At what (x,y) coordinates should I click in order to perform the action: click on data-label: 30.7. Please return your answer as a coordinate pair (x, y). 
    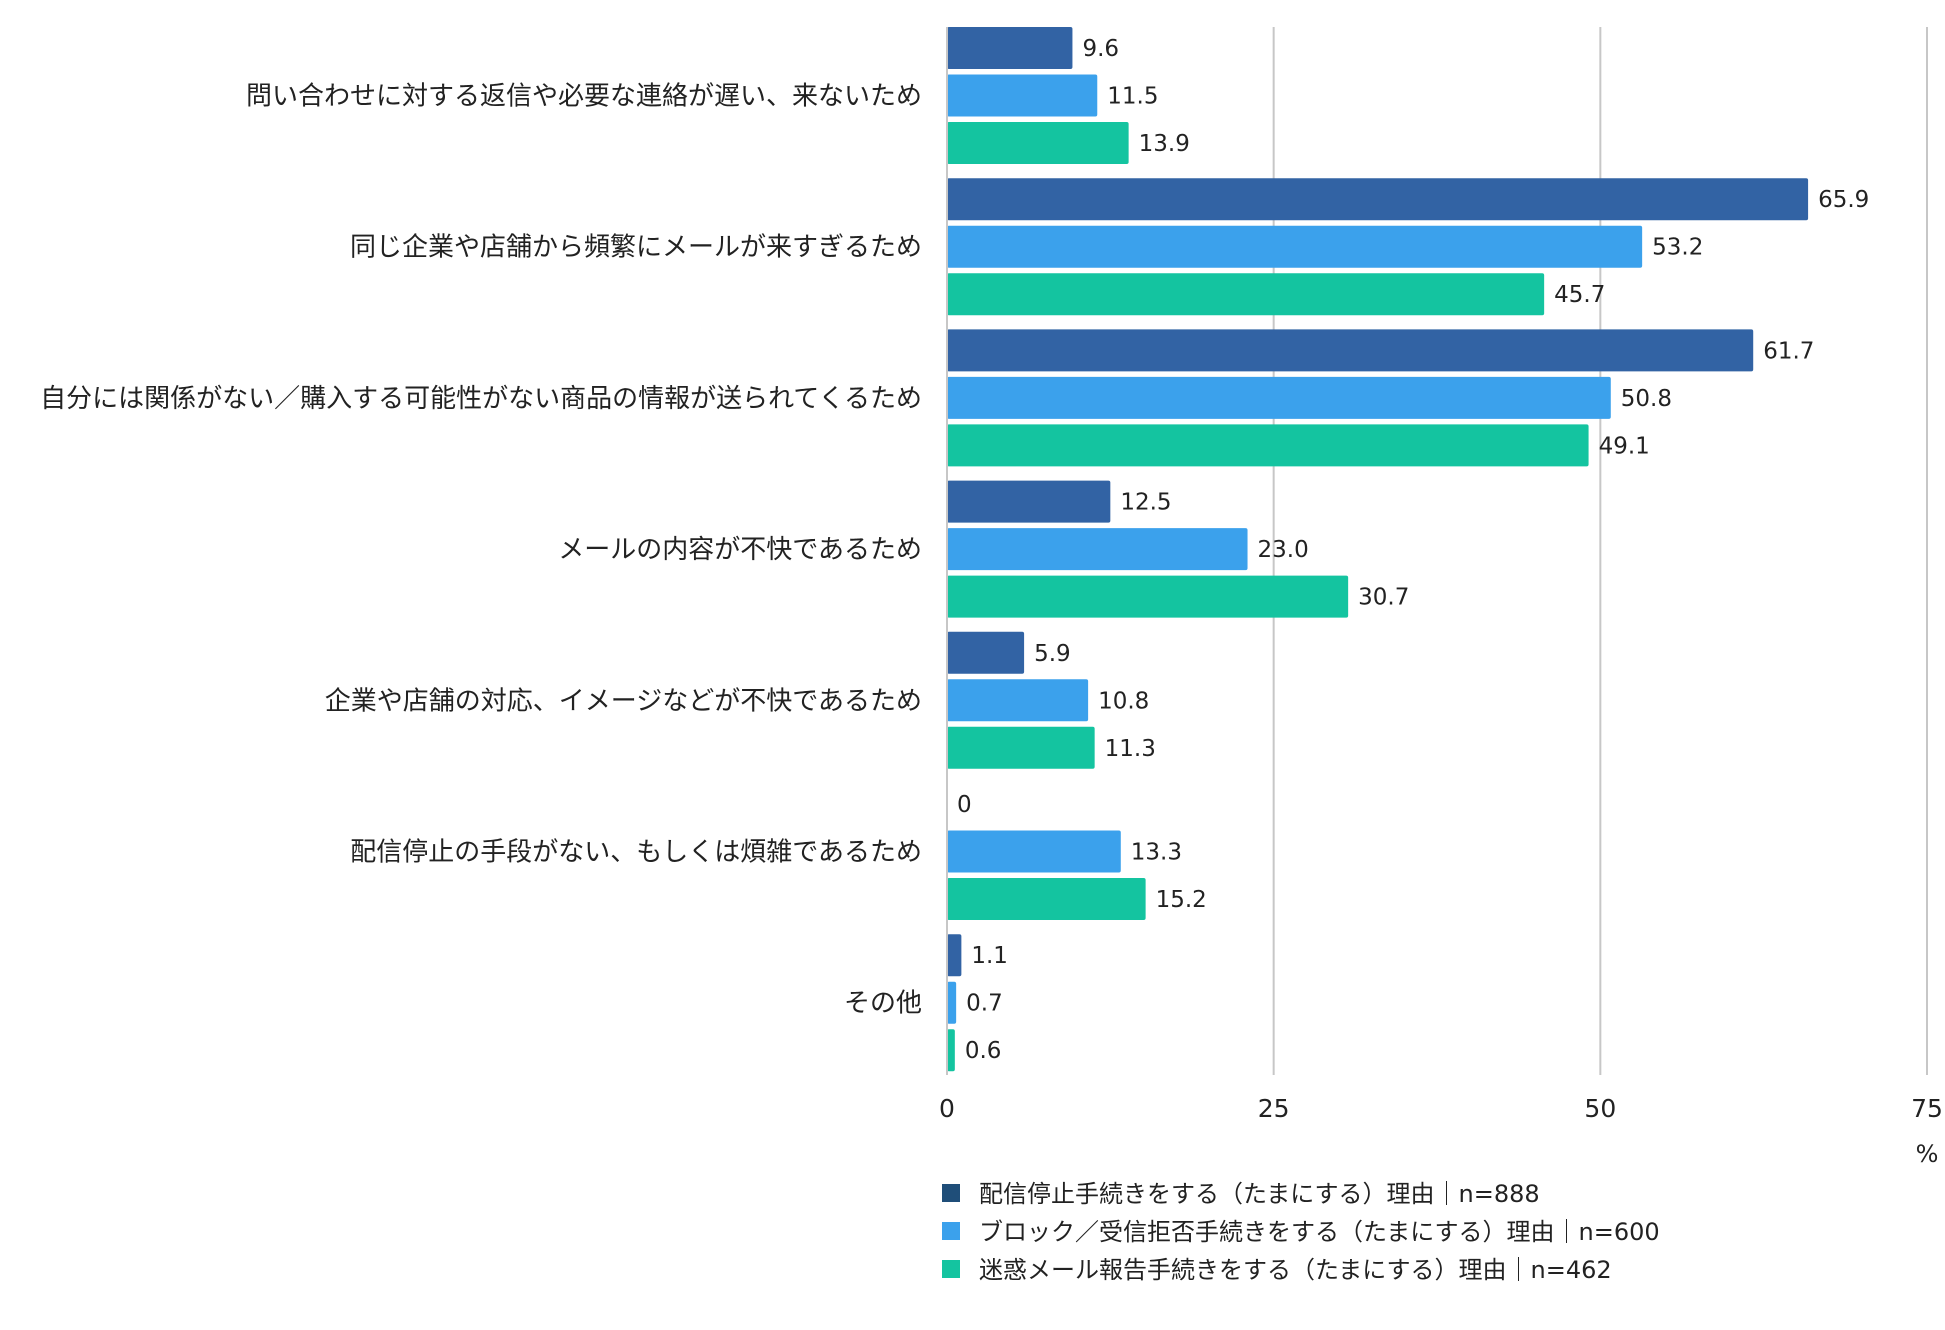
    Looking at the image, I should click on (1383, 598).